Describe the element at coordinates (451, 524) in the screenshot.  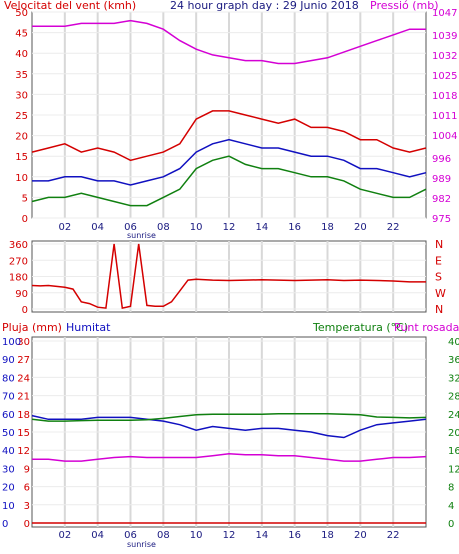
I see `temperature-y-tick-label: 0` at that location.